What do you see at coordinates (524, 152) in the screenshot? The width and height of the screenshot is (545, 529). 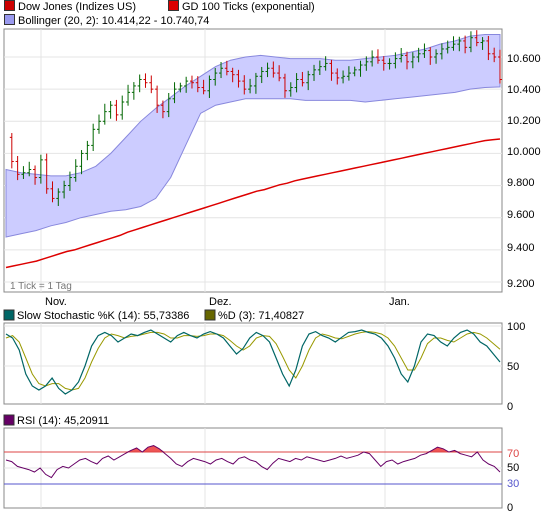 I see `y-tick-label: 10.000` at bounding box center [524, 152].